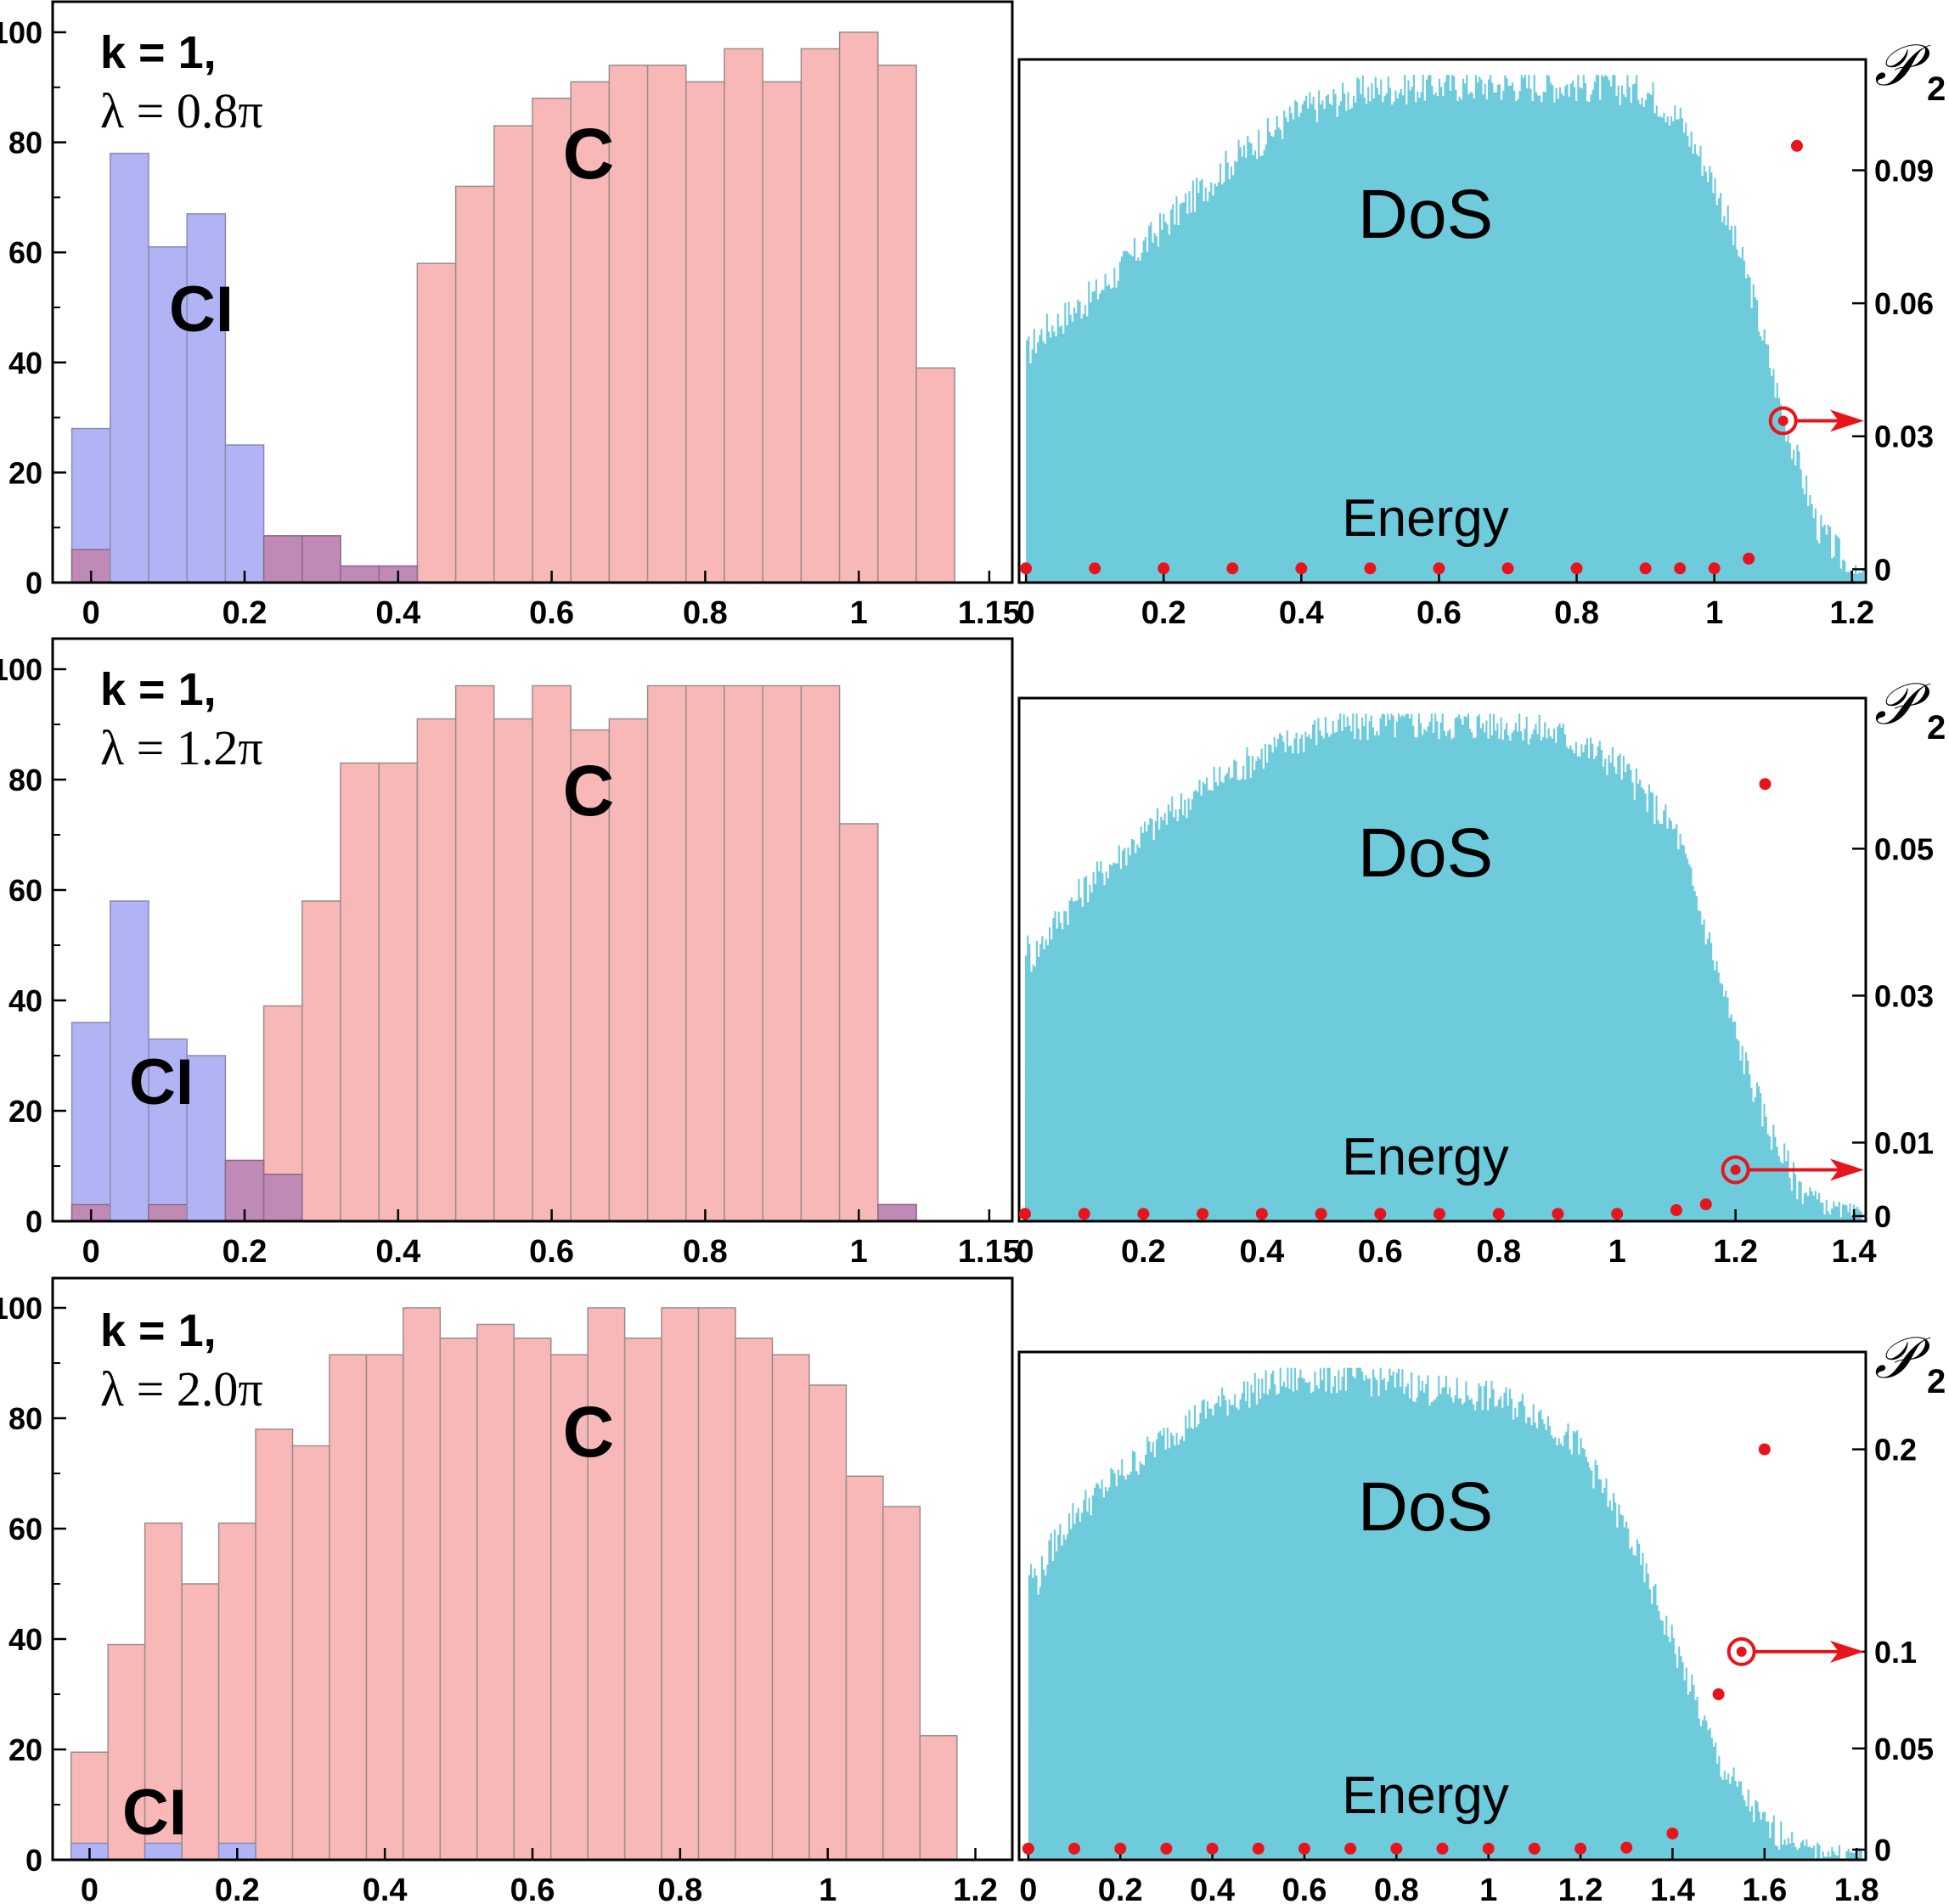  What do you see at coordinates (1764, 1889) in the screenshot?
I see `x-tick-label: 1.6` at bounding box center [1764, 1889].